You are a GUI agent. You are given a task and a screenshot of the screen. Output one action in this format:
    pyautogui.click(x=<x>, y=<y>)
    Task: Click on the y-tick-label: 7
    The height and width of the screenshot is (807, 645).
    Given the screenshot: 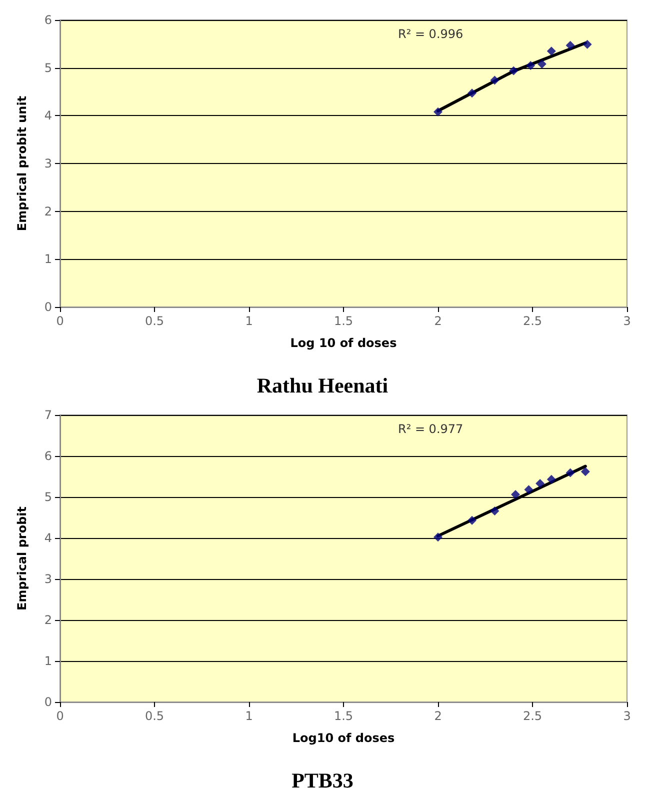 What is the action you would take?
    pyautogui.click(x=48, y=415)
    